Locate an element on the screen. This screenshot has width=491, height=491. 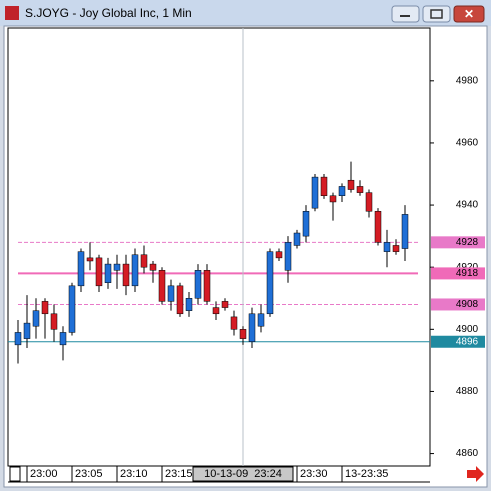
window-title: S.JOYG - Joy Global Inc, 1 Min is located at coordinates (108, 13).